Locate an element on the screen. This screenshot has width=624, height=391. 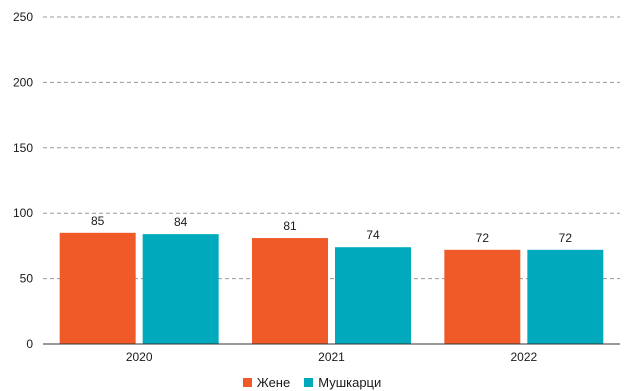
legend-item-series-0: Жене is located at coordinates (266, 382).